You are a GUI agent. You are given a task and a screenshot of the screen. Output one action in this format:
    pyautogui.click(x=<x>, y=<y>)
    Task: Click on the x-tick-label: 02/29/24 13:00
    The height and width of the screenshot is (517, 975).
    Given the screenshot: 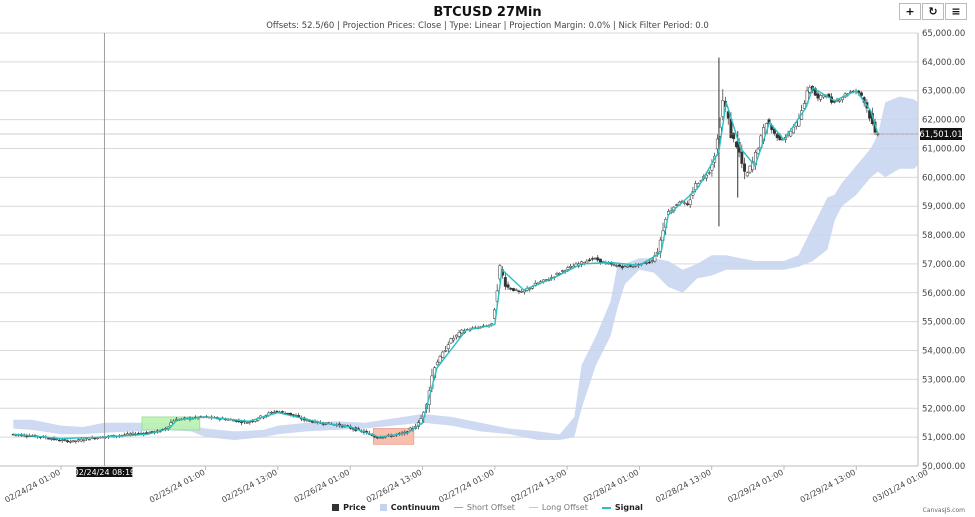 What is the action you would take?
    pyautogui.click(x=828, y=486)
    